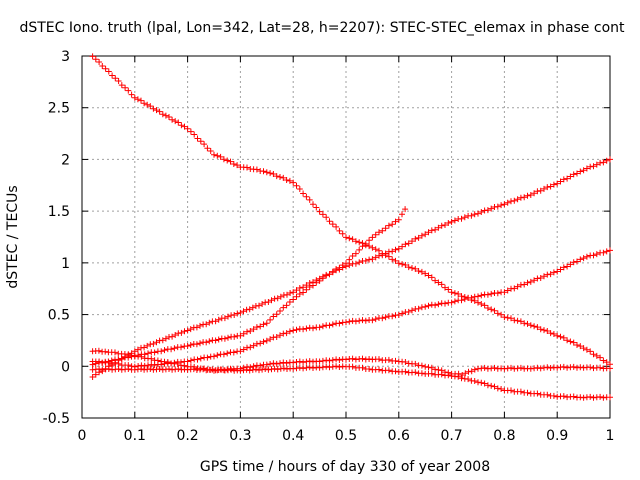  Describe the element at coordinates (13, 236) in the screenshot. I see `y-axis-label: dSTEC / TECUs` at that location.